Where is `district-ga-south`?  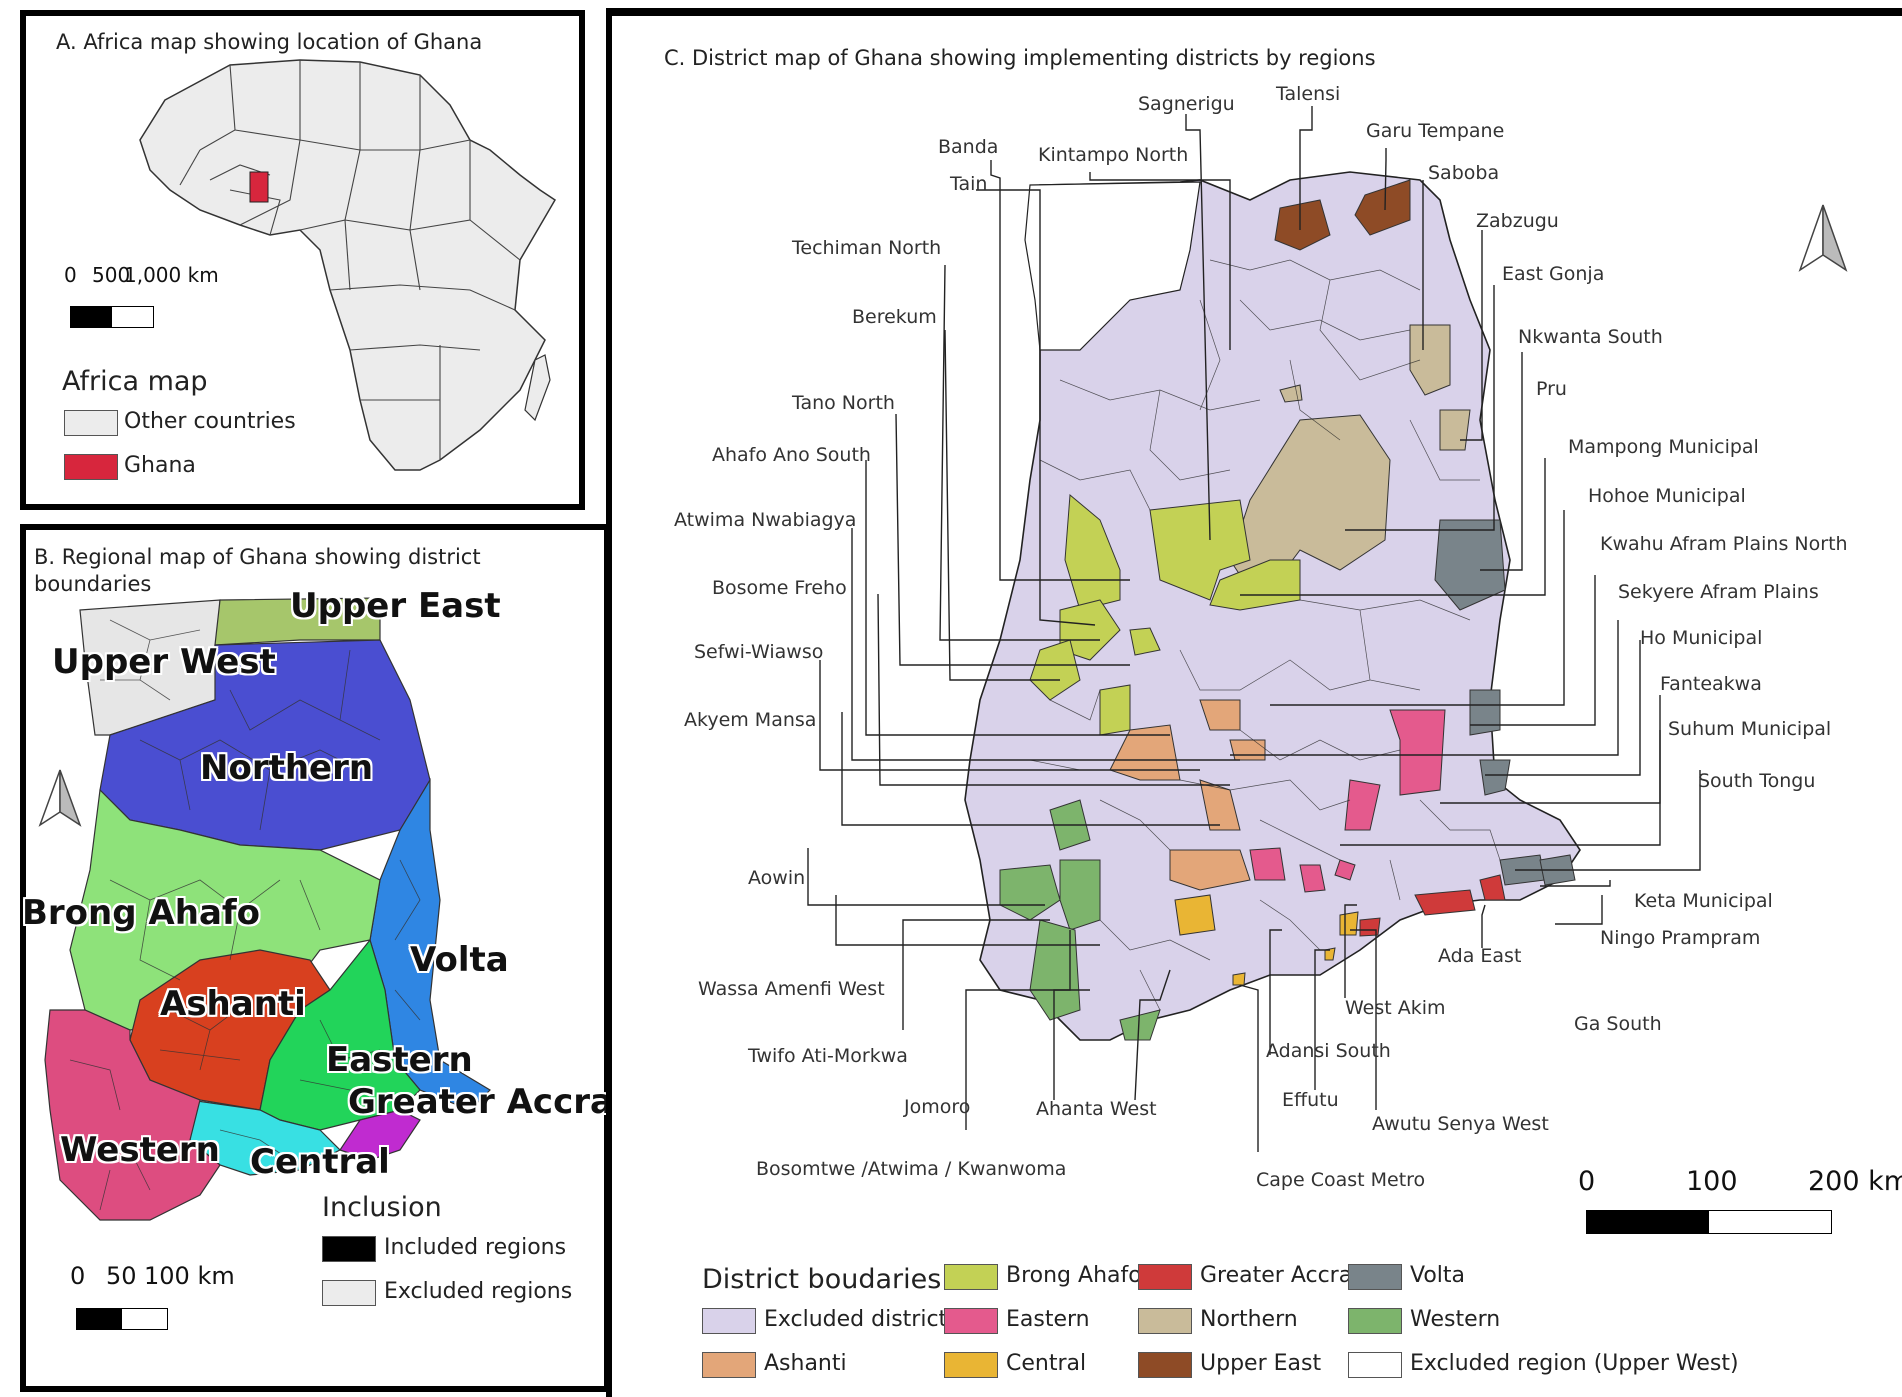
district-ga-south is located at coordinates (1370, 927).